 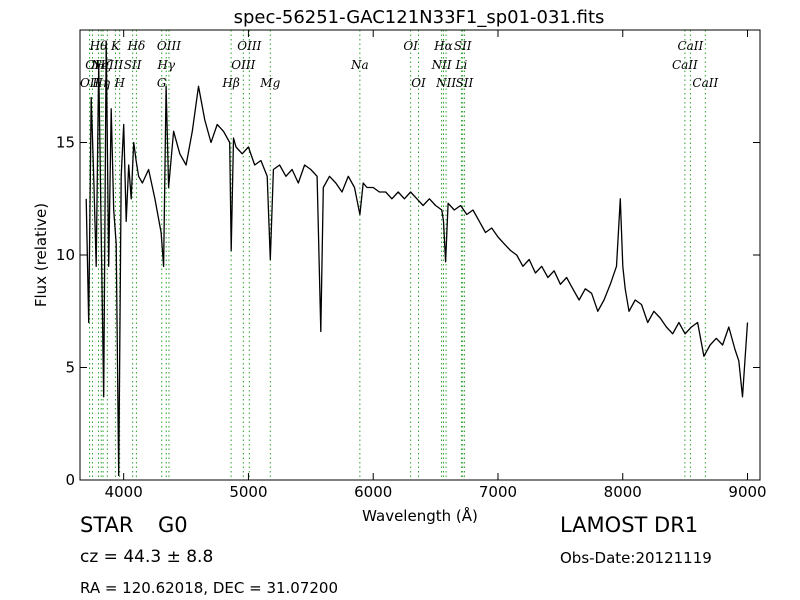 I want to click on y-tick-label: 15, so click(x=65, y=143).